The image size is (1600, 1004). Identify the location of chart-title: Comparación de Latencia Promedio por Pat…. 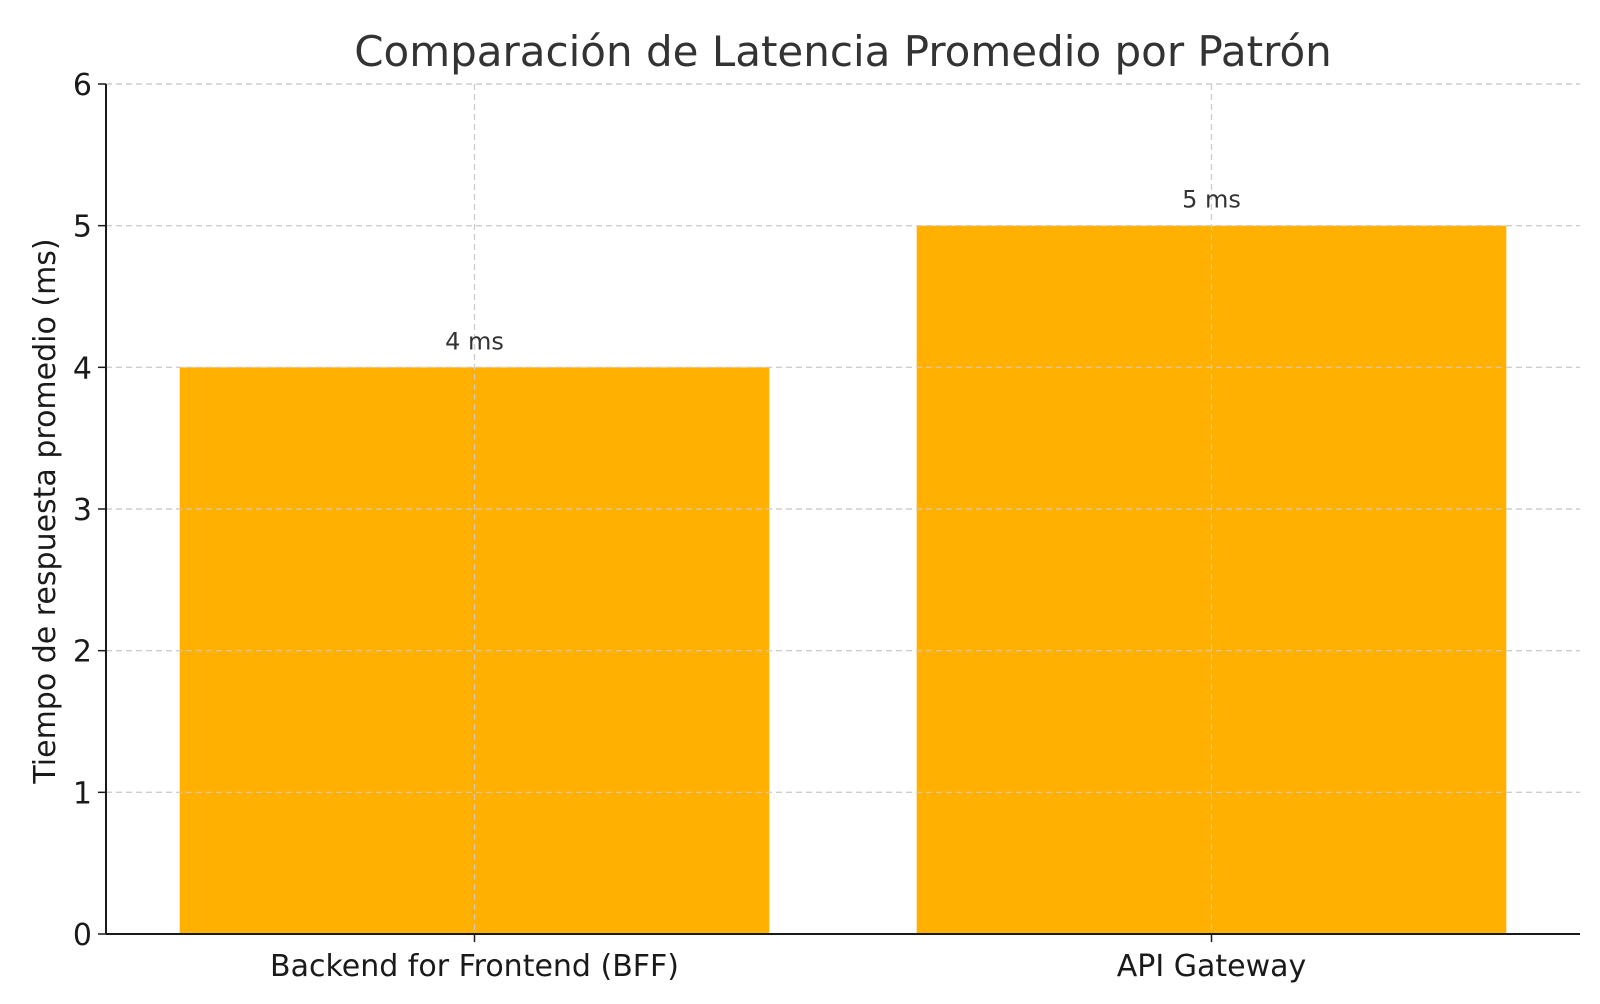
(843, 51).